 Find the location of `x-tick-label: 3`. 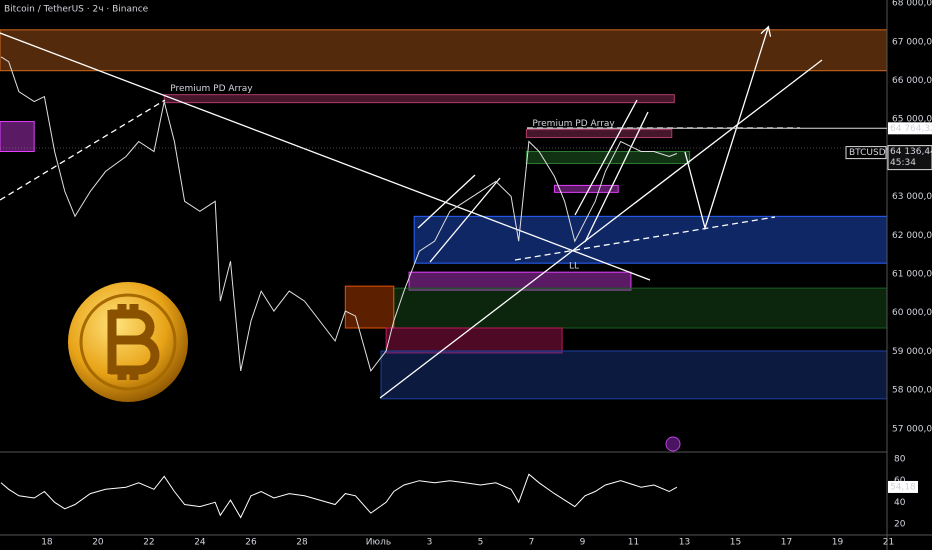

x-tick-label: 3 is located at coordinates (430, 543).